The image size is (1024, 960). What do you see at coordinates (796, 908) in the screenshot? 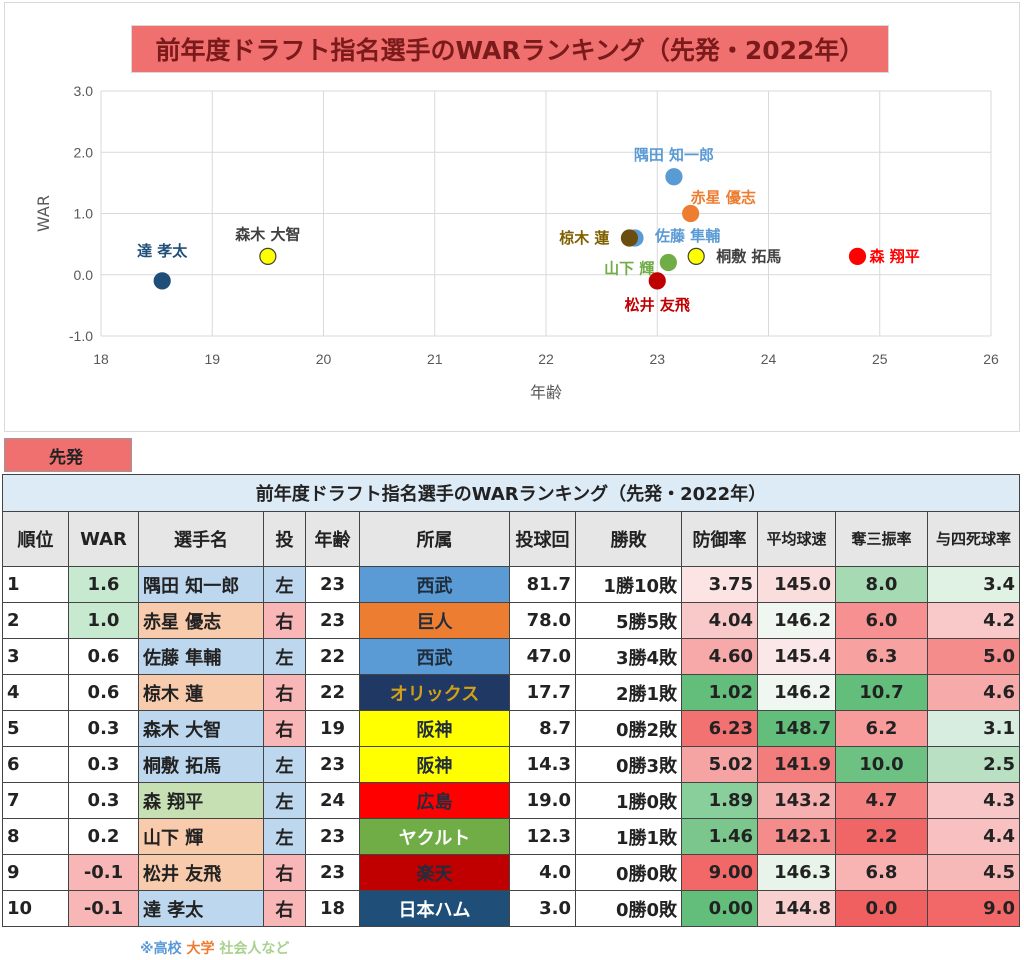
I see `cell-velo: 144.8` at bounding box center [796, 908].